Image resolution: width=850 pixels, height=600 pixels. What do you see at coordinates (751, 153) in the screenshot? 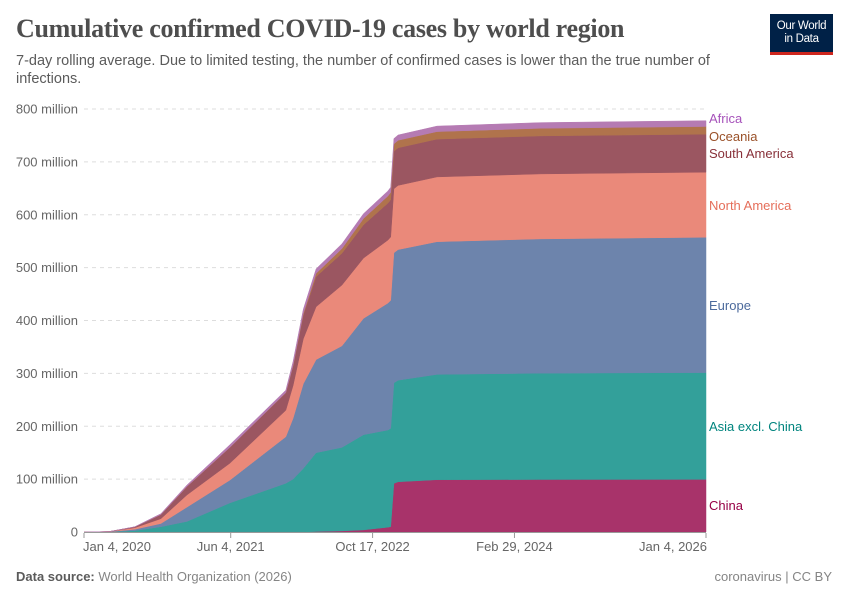
I see `series-label-south-america: South America` at bounding box center [751, 153].